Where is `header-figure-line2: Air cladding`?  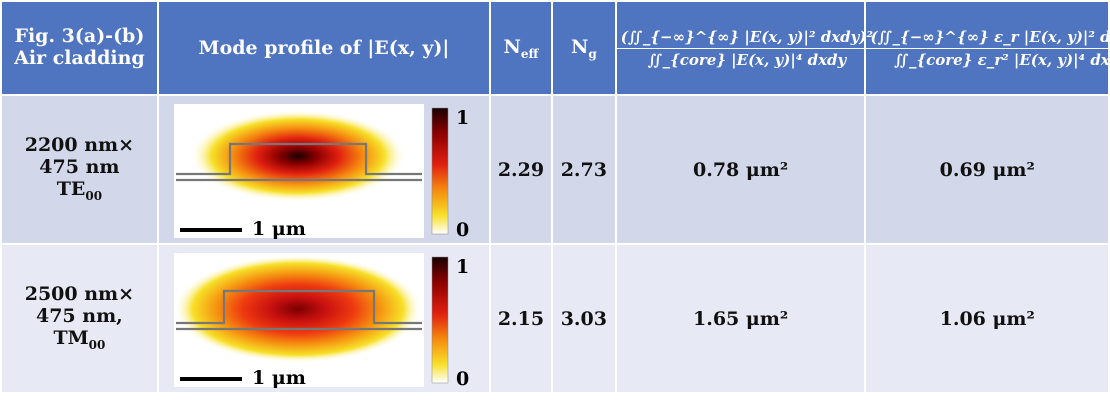
header-figure-line2: Air cladding is located at coordinates (79, 58).